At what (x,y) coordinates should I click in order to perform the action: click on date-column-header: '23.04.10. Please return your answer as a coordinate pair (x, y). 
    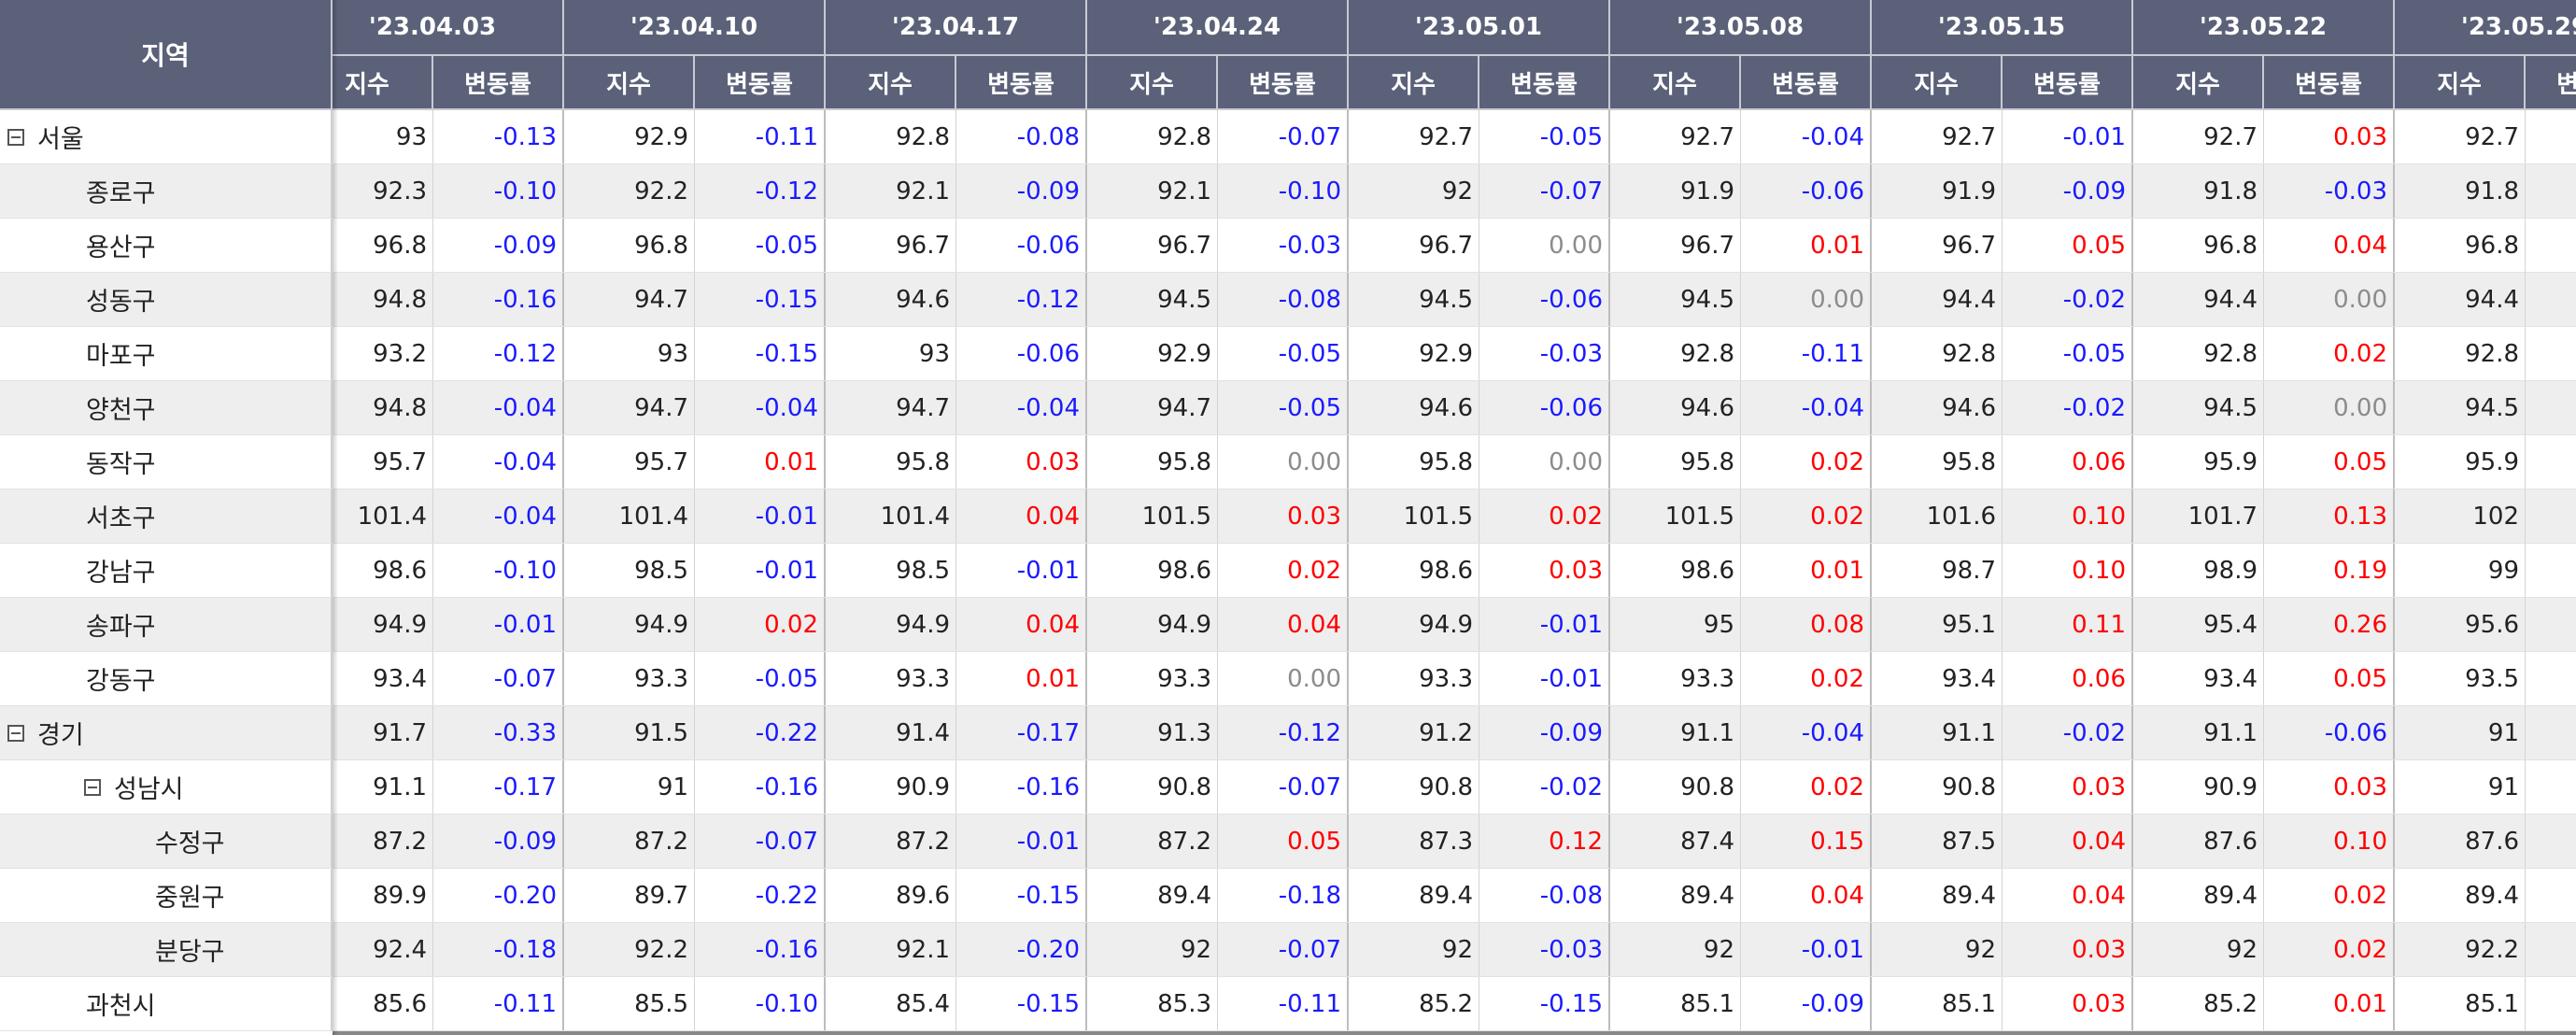
    Looking at the image, I should click on (695, 28).